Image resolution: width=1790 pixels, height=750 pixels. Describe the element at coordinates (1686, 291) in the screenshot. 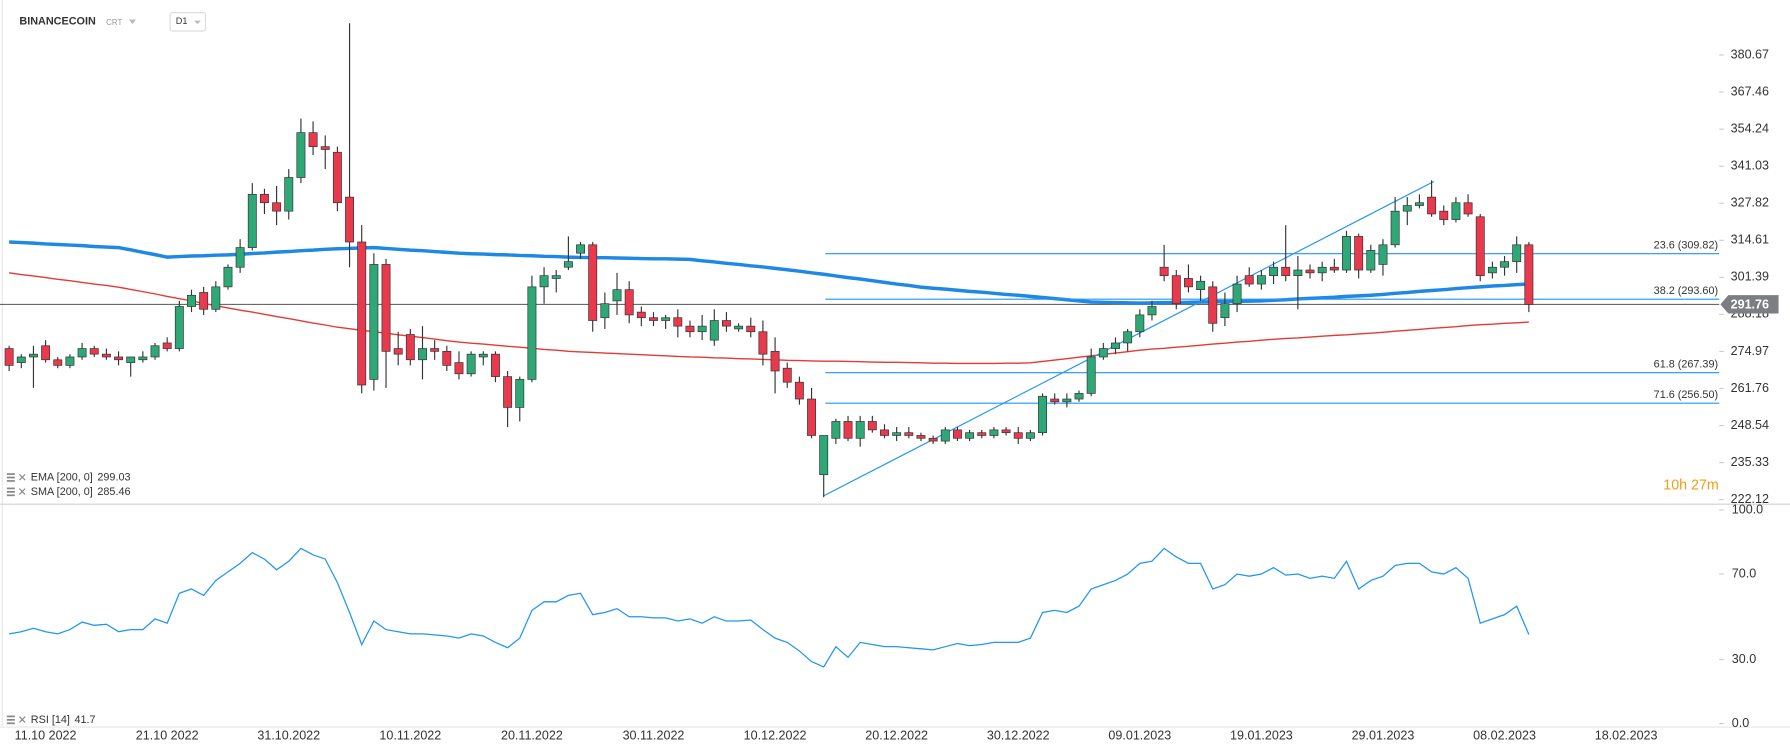

I see `fib-label: 38.2 (293.60)` at that location.